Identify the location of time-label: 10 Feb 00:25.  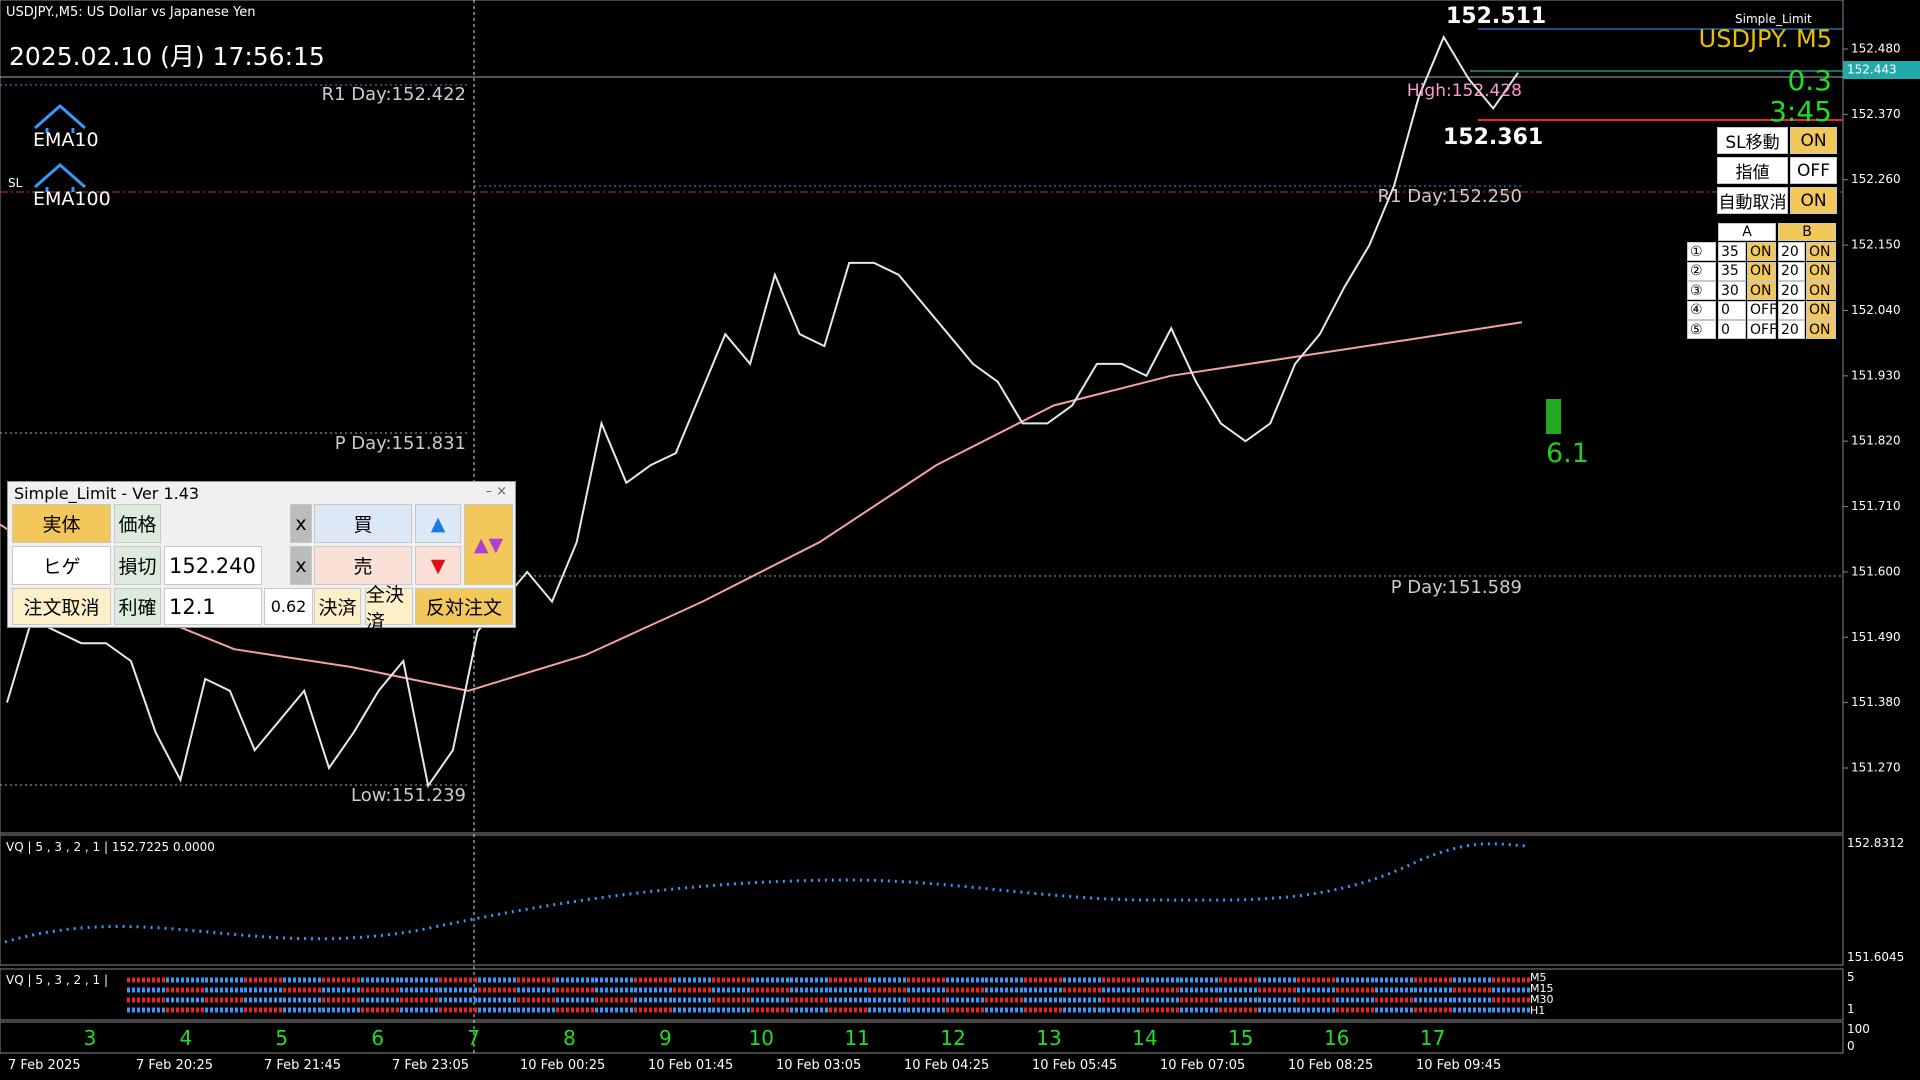
(563, 1065).